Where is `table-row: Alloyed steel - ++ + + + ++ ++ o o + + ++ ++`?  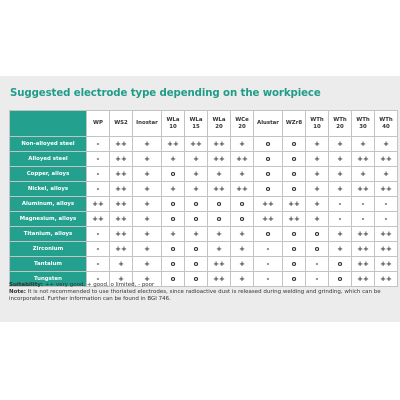 table-row: Alloyed steel - ++ + + + ++ ++ o o + + ++ ++ is located at coordinates (203, 159).